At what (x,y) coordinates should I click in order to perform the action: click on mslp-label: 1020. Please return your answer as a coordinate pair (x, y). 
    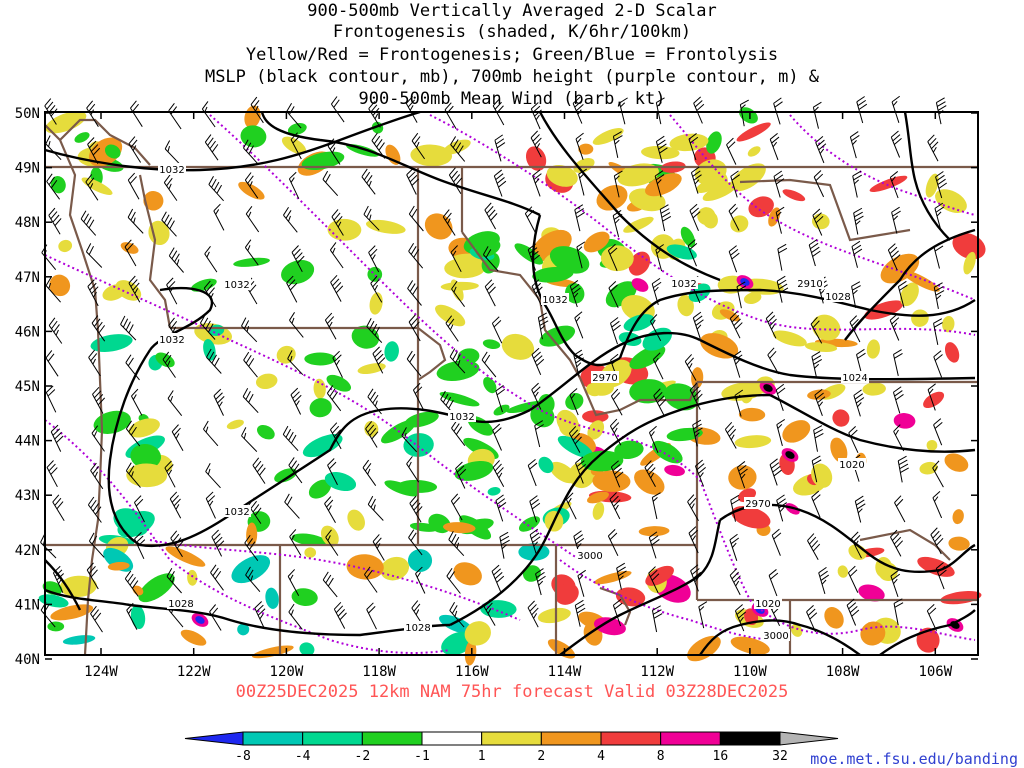
    Looking at the image, I should click on (852, 464).